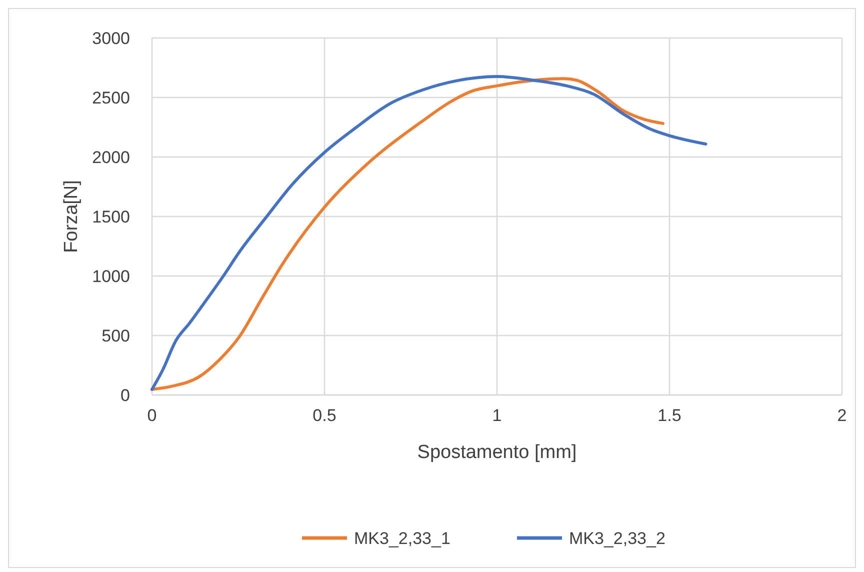 This screenshot has height=572, width=864. I want to click on y-tick-label: 1500, so click(111, 217).